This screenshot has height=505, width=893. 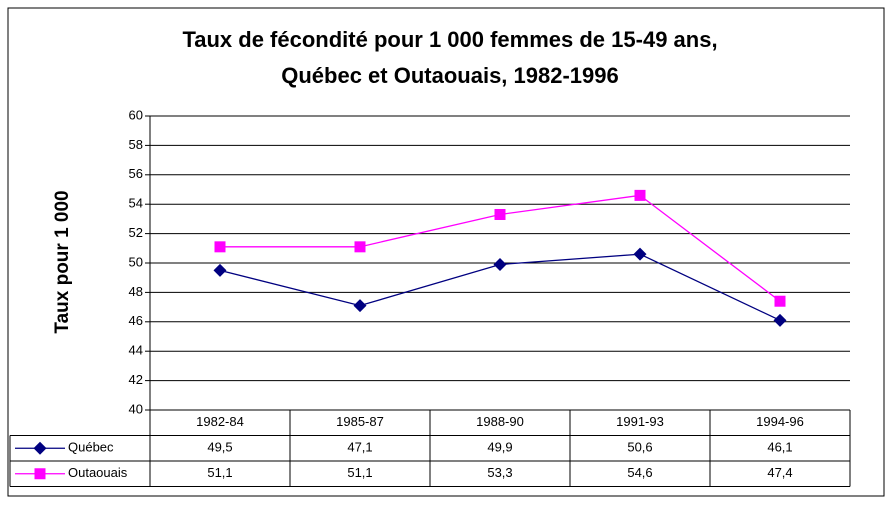 What do you see at coordinates (136, 408) in the screenshot?
I see `y-tick-label: 40` at bounding box center [136, 408].